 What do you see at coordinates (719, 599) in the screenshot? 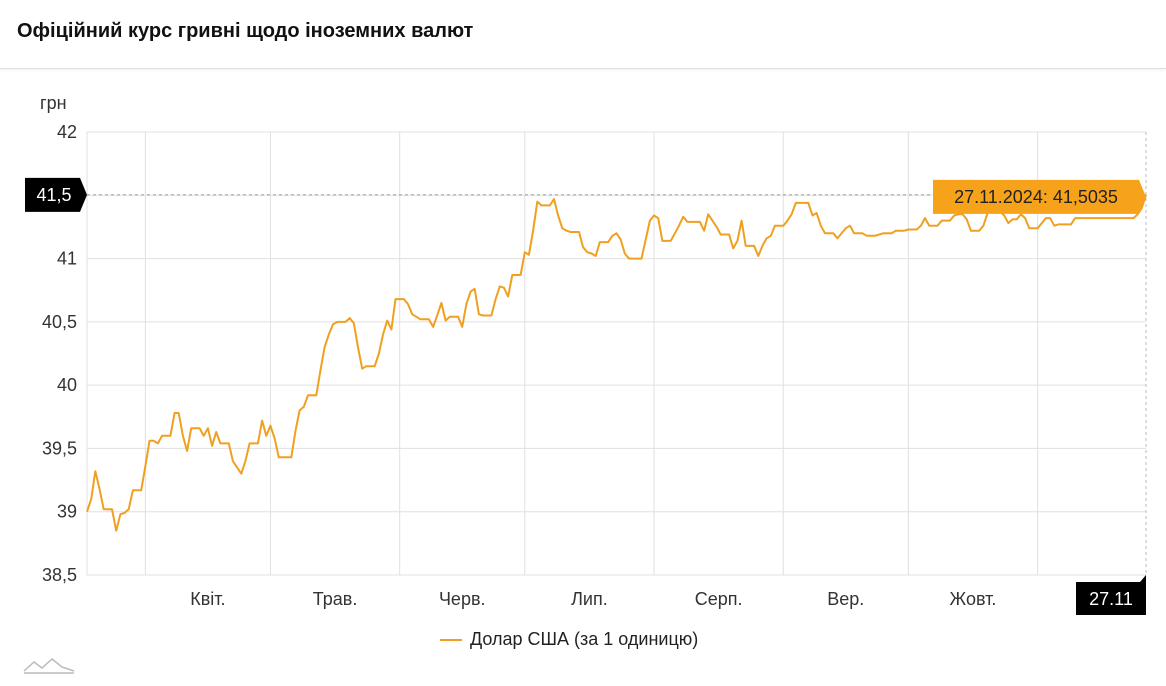
I see `x-tick-label: Серп.` at bounding box center [719, 599].